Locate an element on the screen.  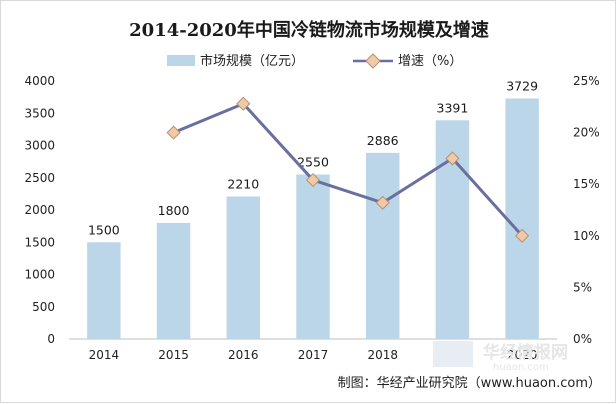
legend-line-label: 增速（%） is located at coordinates (430, 61).